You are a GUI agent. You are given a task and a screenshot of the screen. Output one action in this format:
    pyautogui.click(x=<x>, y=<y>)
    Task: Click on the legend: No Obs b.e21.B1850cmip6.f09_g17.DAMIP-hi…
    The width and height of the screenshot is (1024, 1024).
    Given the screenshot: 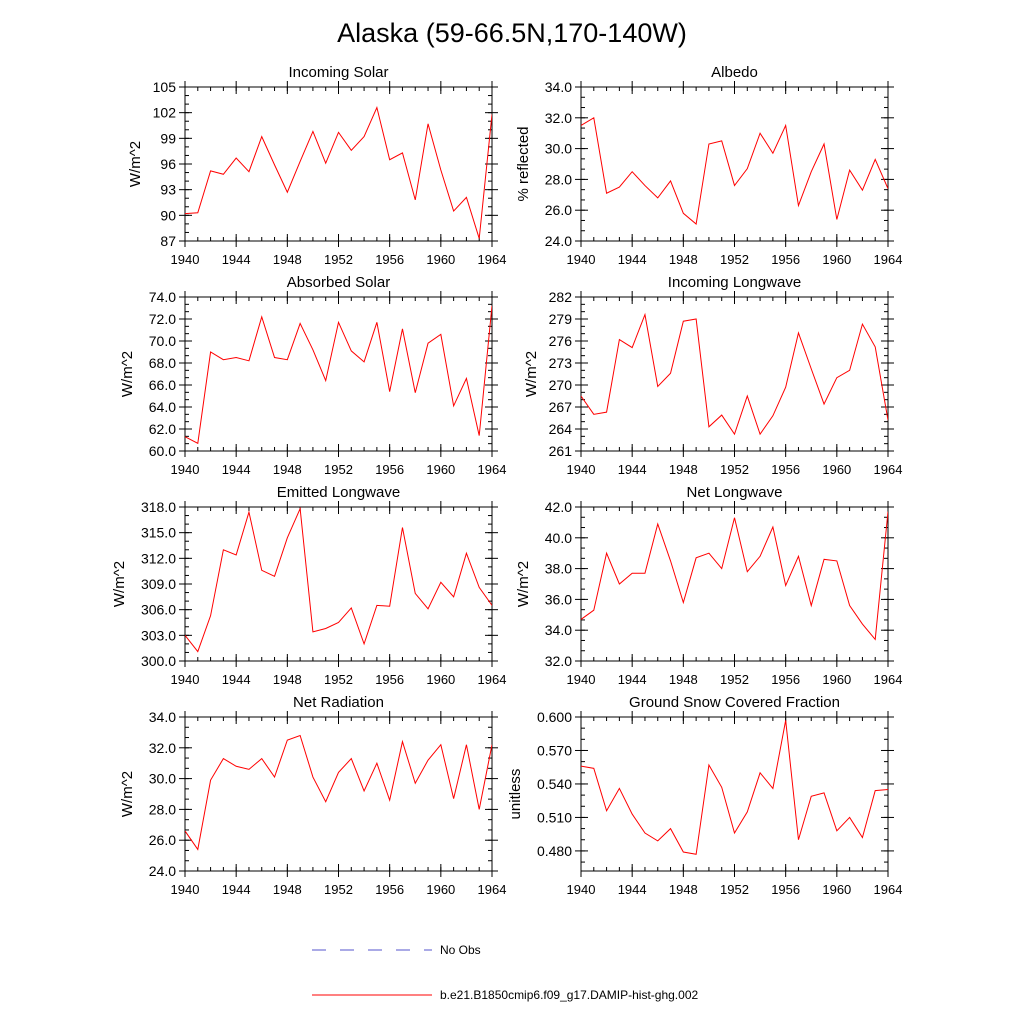 What is the action you would take?
    pyautogui.click(x=505, y=972)
    